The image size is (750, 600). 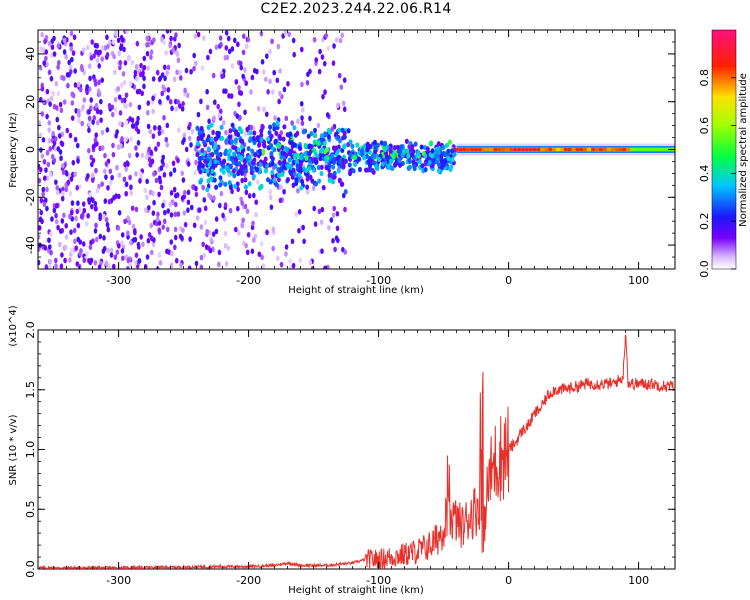 I want to click on page-title: C2E2.2023.244.22.06.R14, so click(x=356, y=9).